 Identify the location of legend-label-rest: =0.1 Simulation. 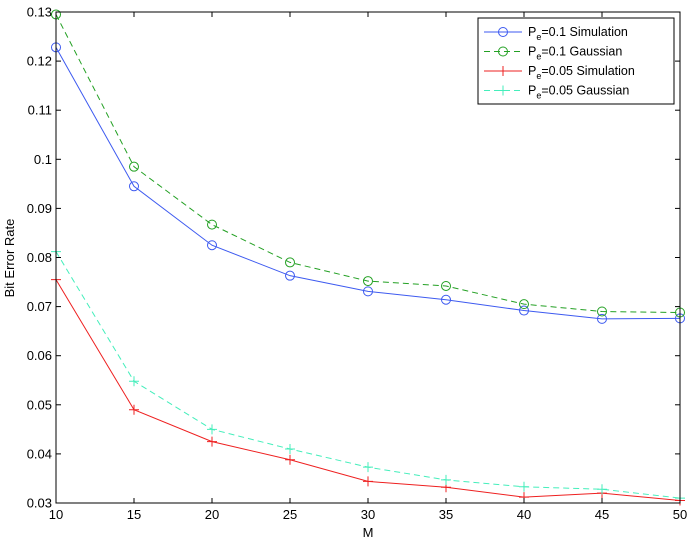
(584, 32).